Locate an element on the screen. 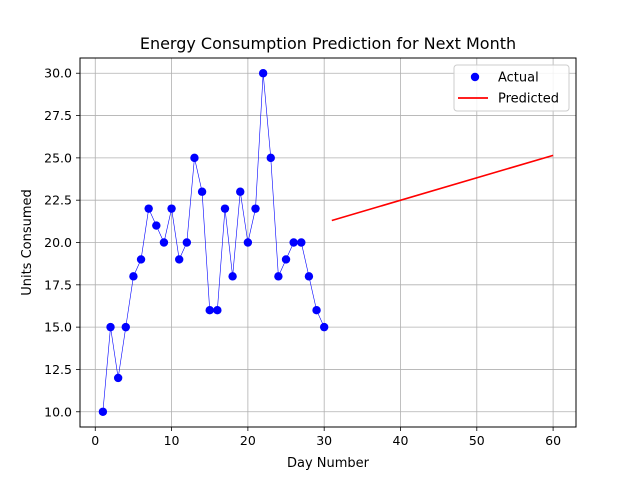 The image size is (640, 480). x-axis: 0 10 20 30 40 50 60 is located at coordinates (326, 437).